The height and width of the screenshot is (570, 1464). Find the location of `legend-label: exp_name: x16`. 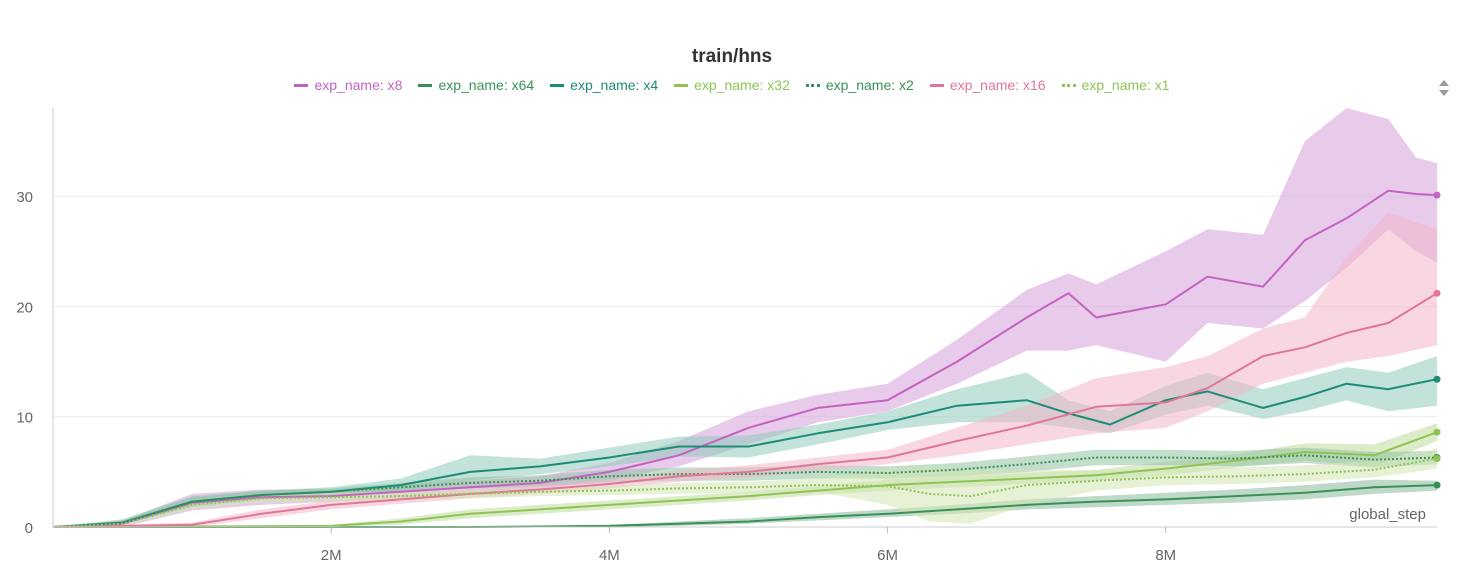

legend-label: exp_name: x16 is located at coordinates (997, 85).